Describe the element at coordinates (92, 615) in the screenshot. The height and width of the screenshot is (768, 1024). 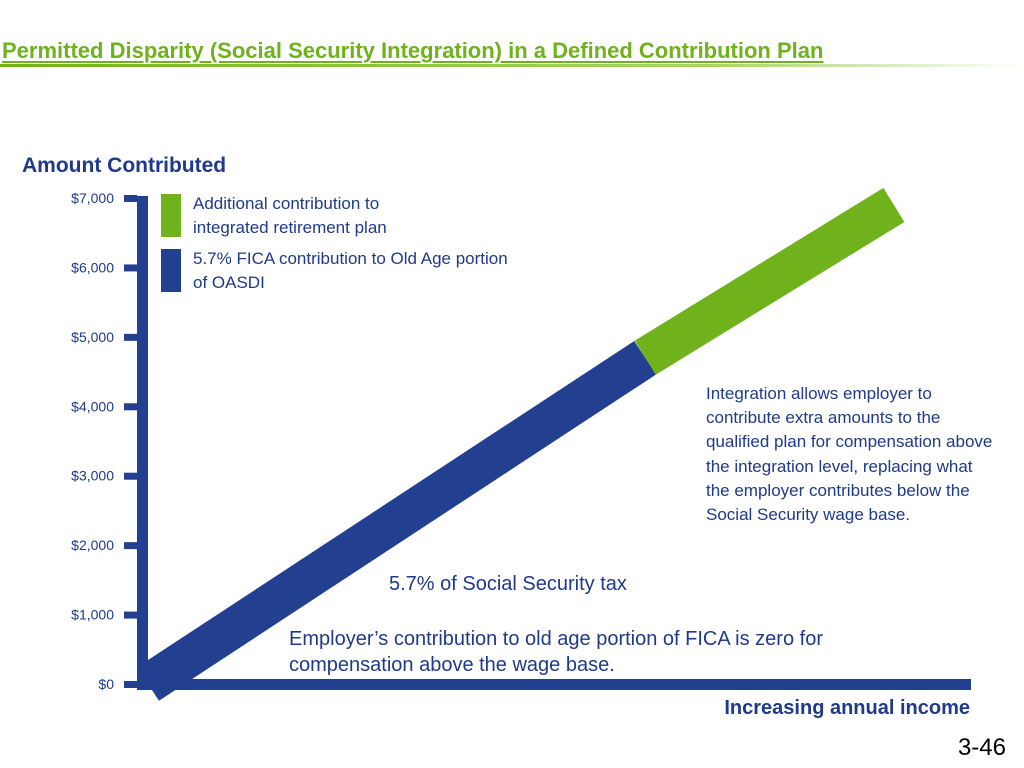
I see `y-tick-label: $1,000` at that location.